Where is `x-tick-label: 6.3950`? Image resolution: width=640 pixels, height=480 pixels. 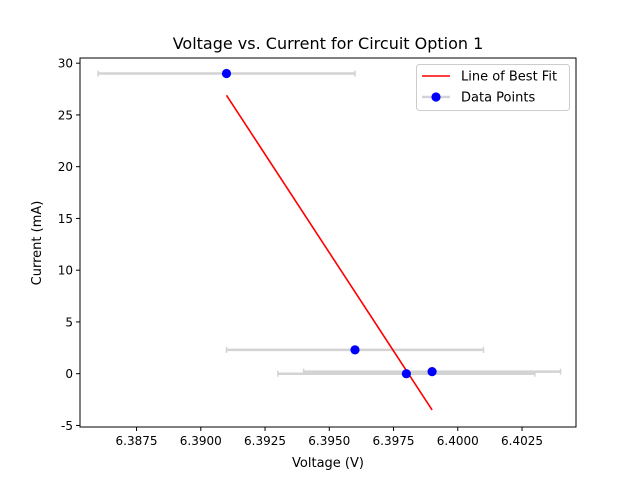 x-tick-label: 6.3950 is located at coordinates (329, 441).